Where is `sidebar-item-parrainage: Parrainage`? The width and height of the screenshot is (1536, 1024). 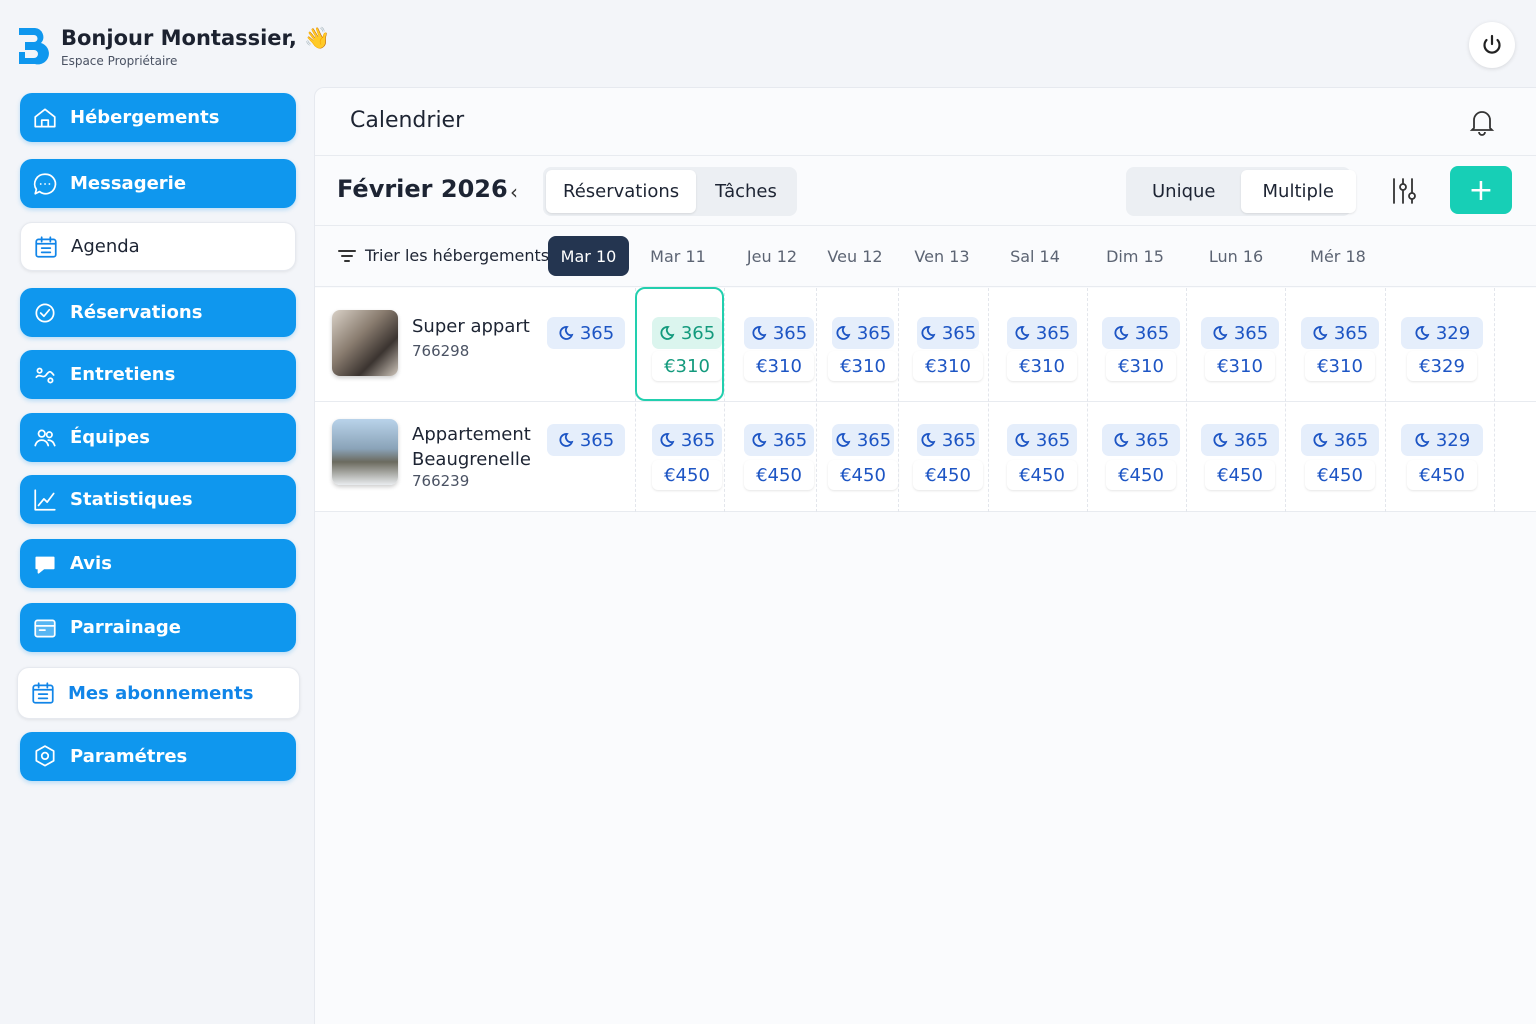
sidebar-item-parrainage: Parrainage is located at coordinates (158, 627).